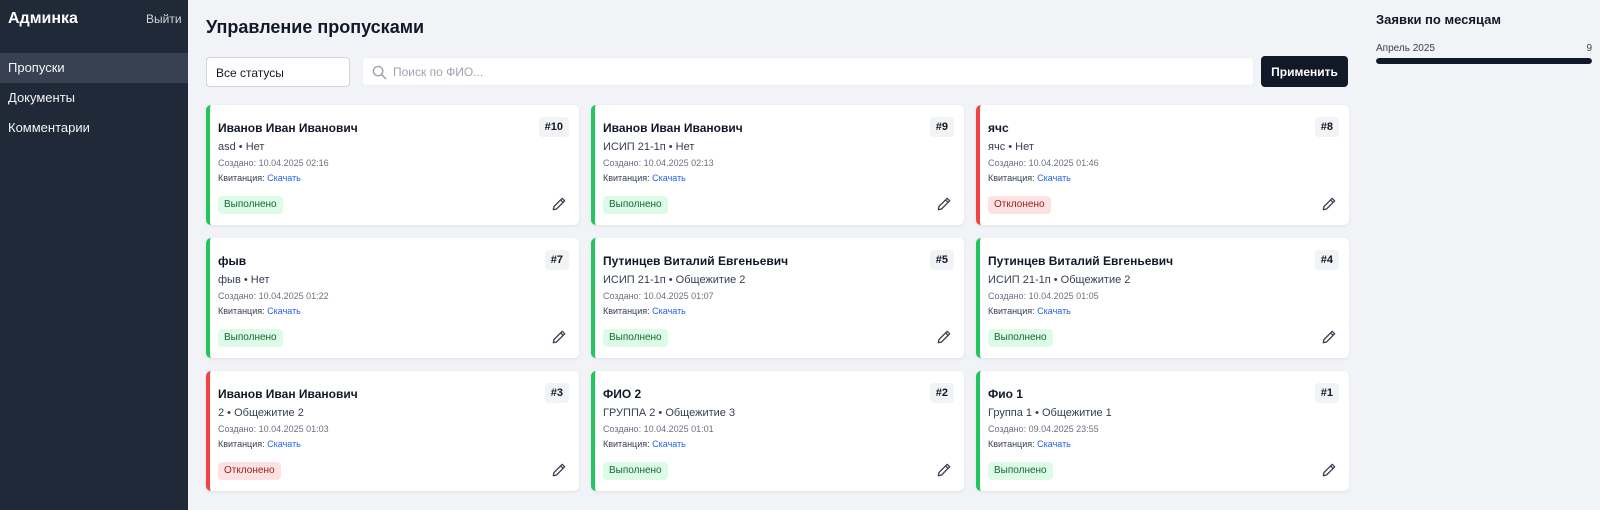 This screenshot has width=1600, height=510. What do you see at coordinates (232, 261) in the screenshot?
I see `card-name: фыв` at bounding box center [232, 261].